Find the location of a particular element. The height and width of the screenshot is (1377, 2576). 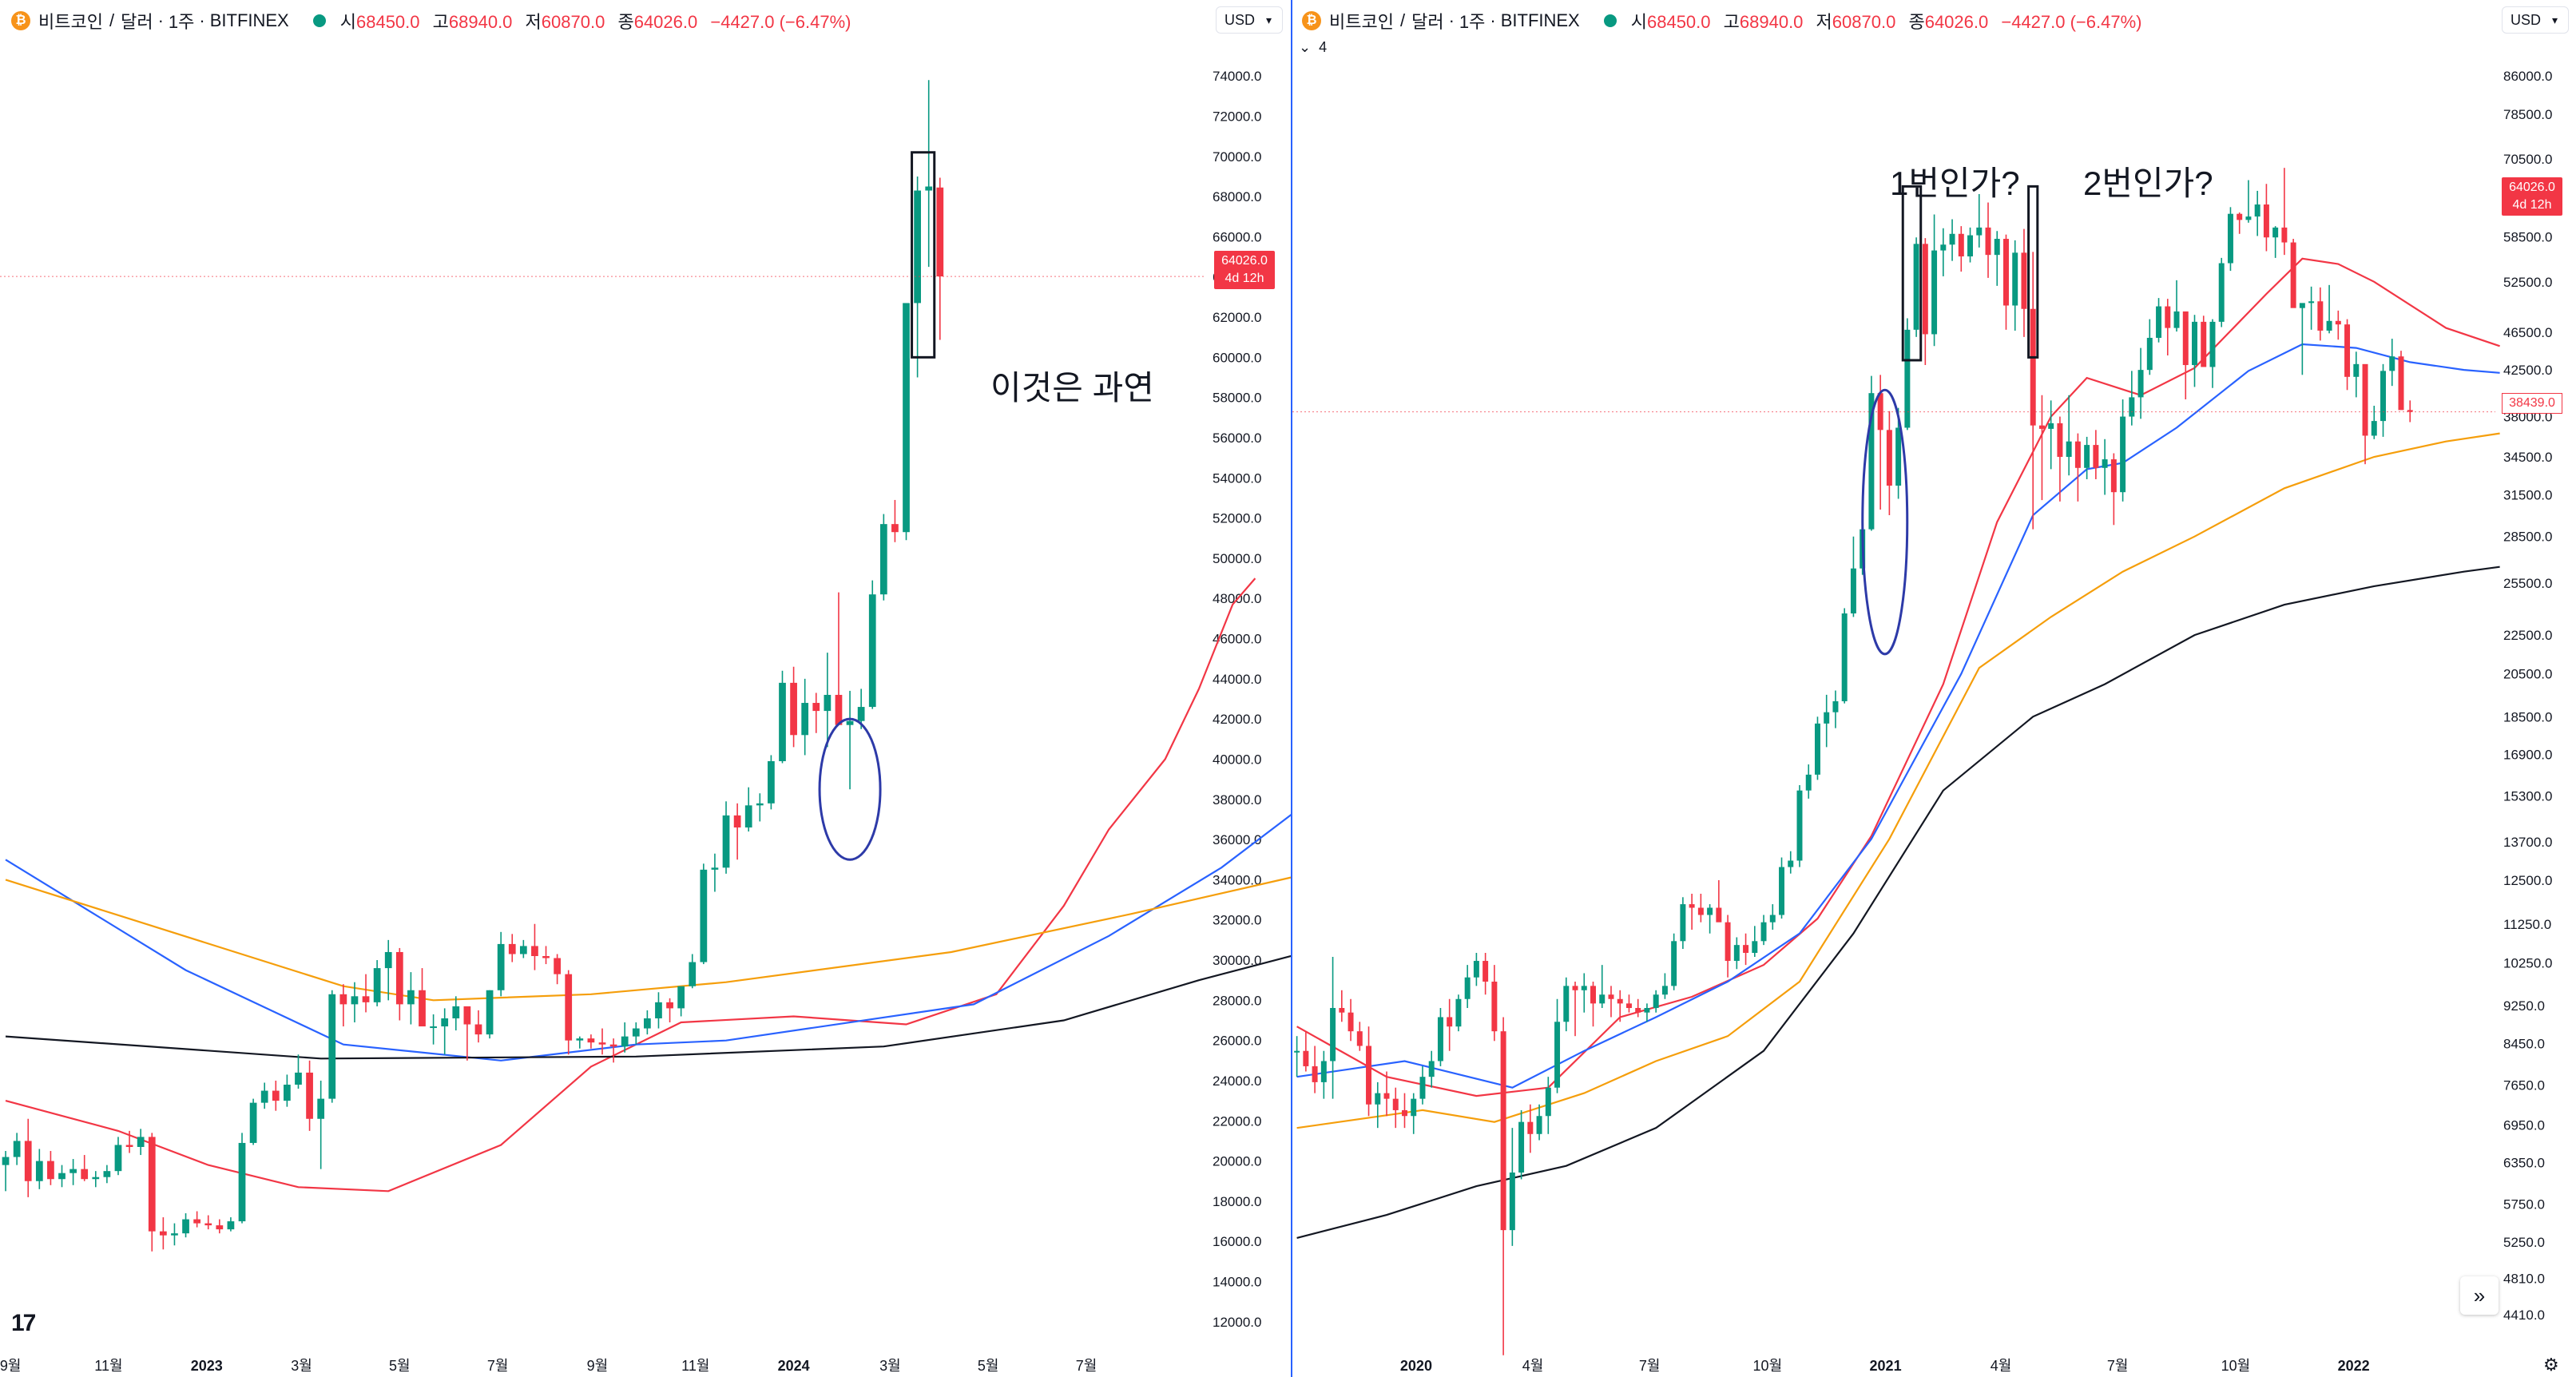

price-axis-label: 52500.0 is located at coordinates (2527, 282).